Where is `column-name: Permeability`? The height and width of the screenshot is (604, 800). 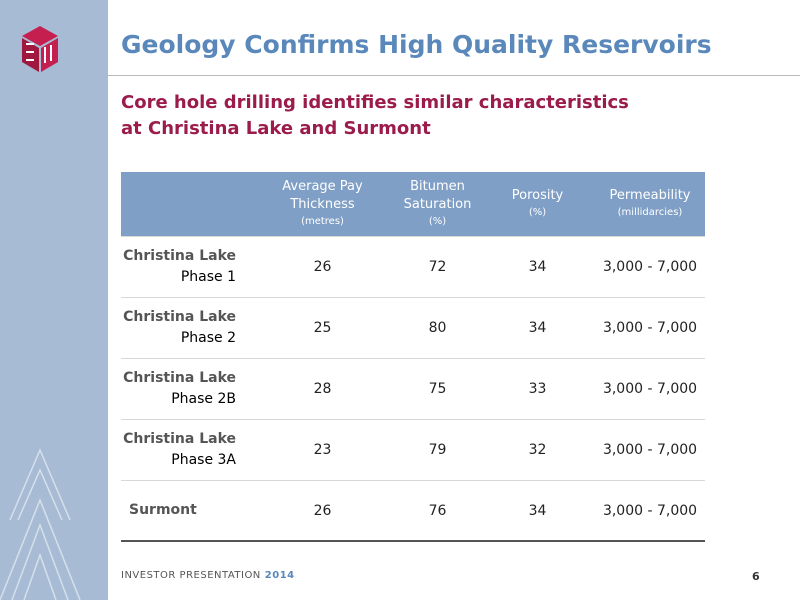
column-name: Permeability is located at coordinates (650, 195).